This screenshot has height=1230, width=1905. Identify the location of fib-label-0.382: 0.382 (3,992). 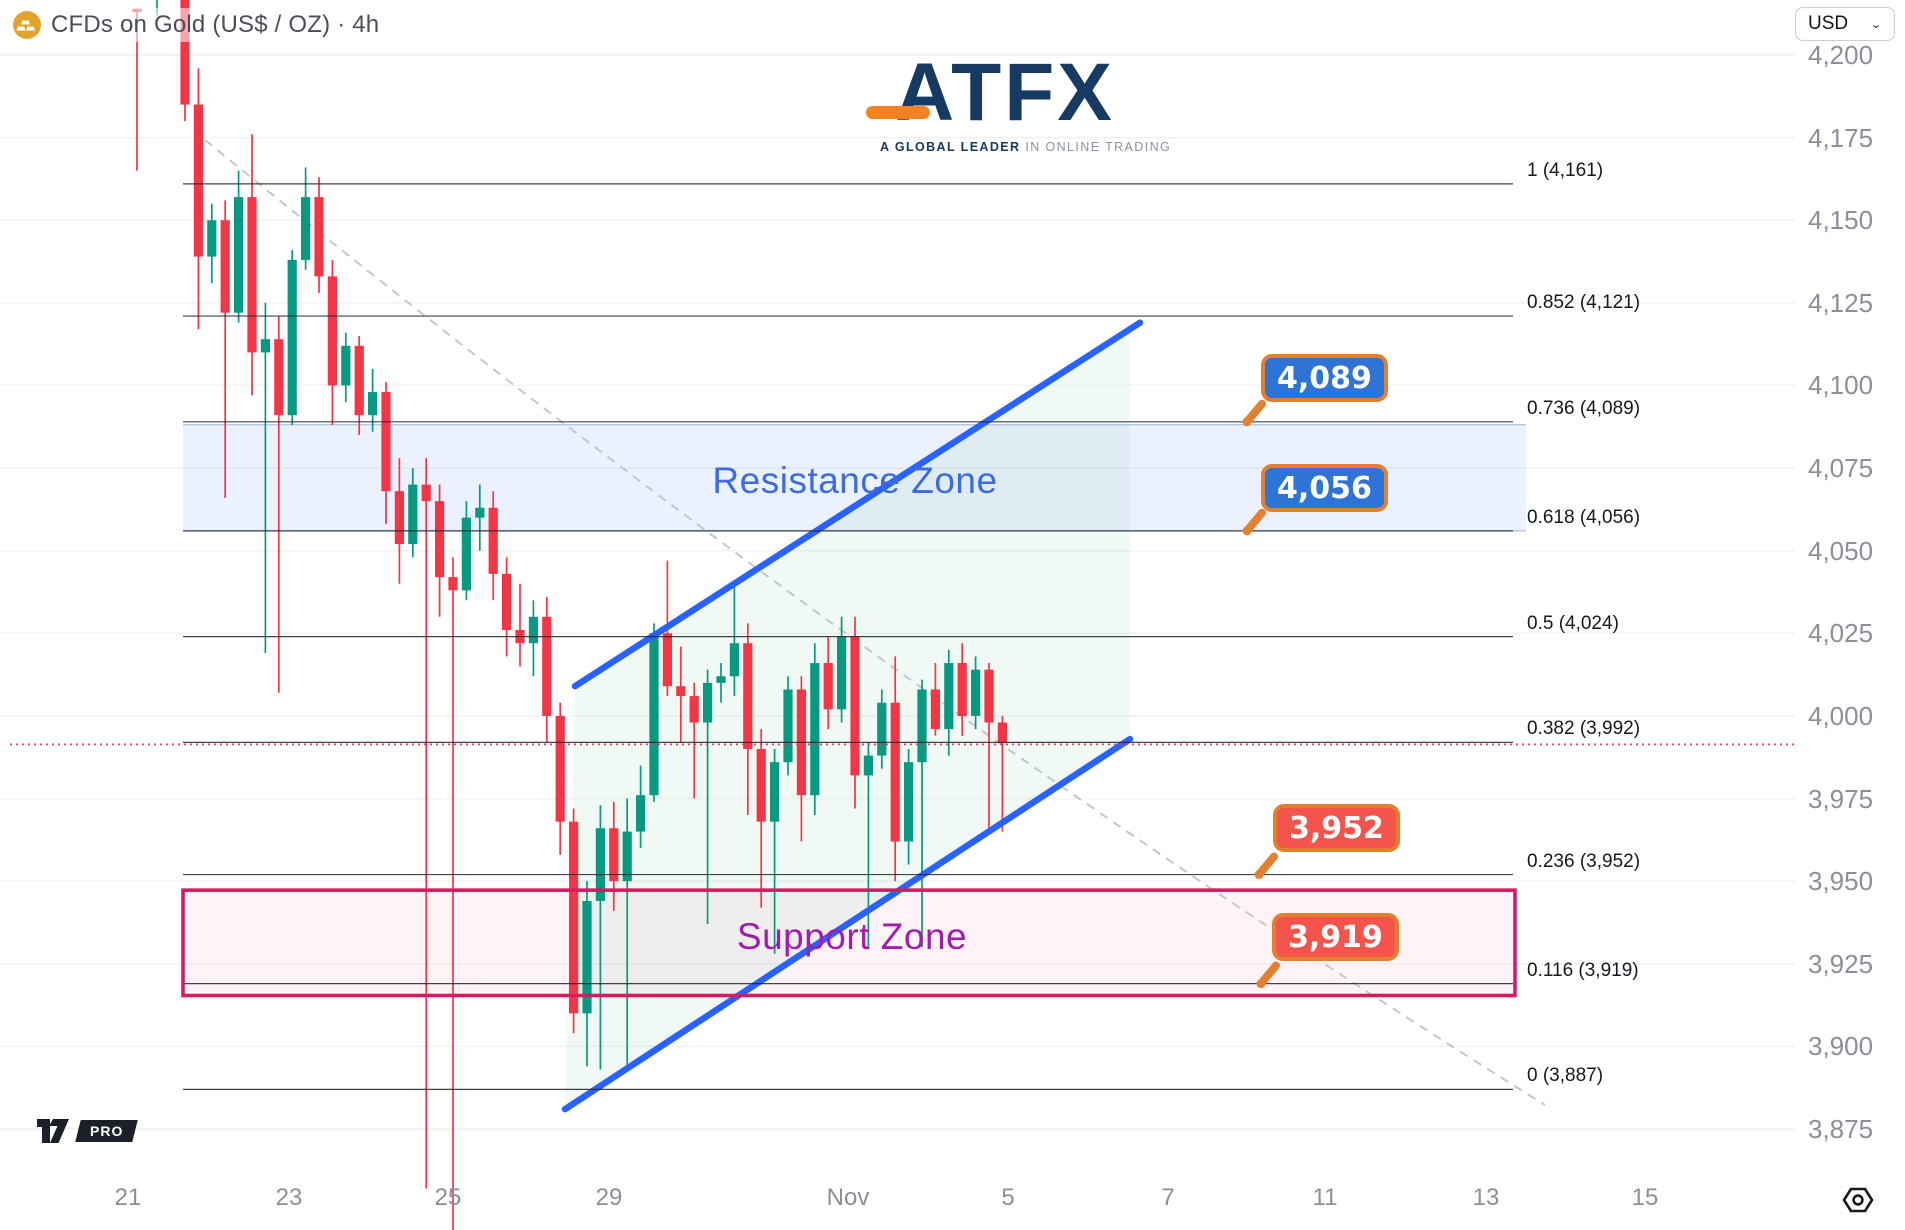
(1584, 729).